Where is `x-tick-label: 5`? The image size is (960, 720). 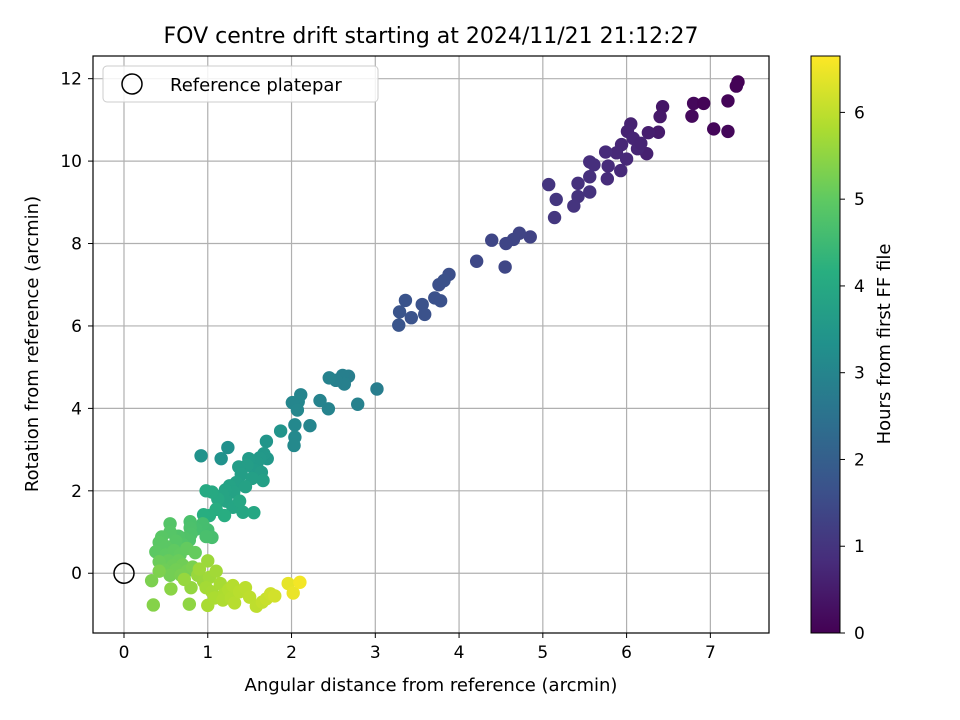
x-tick-label: 5 is located at coordinates (542, 653).